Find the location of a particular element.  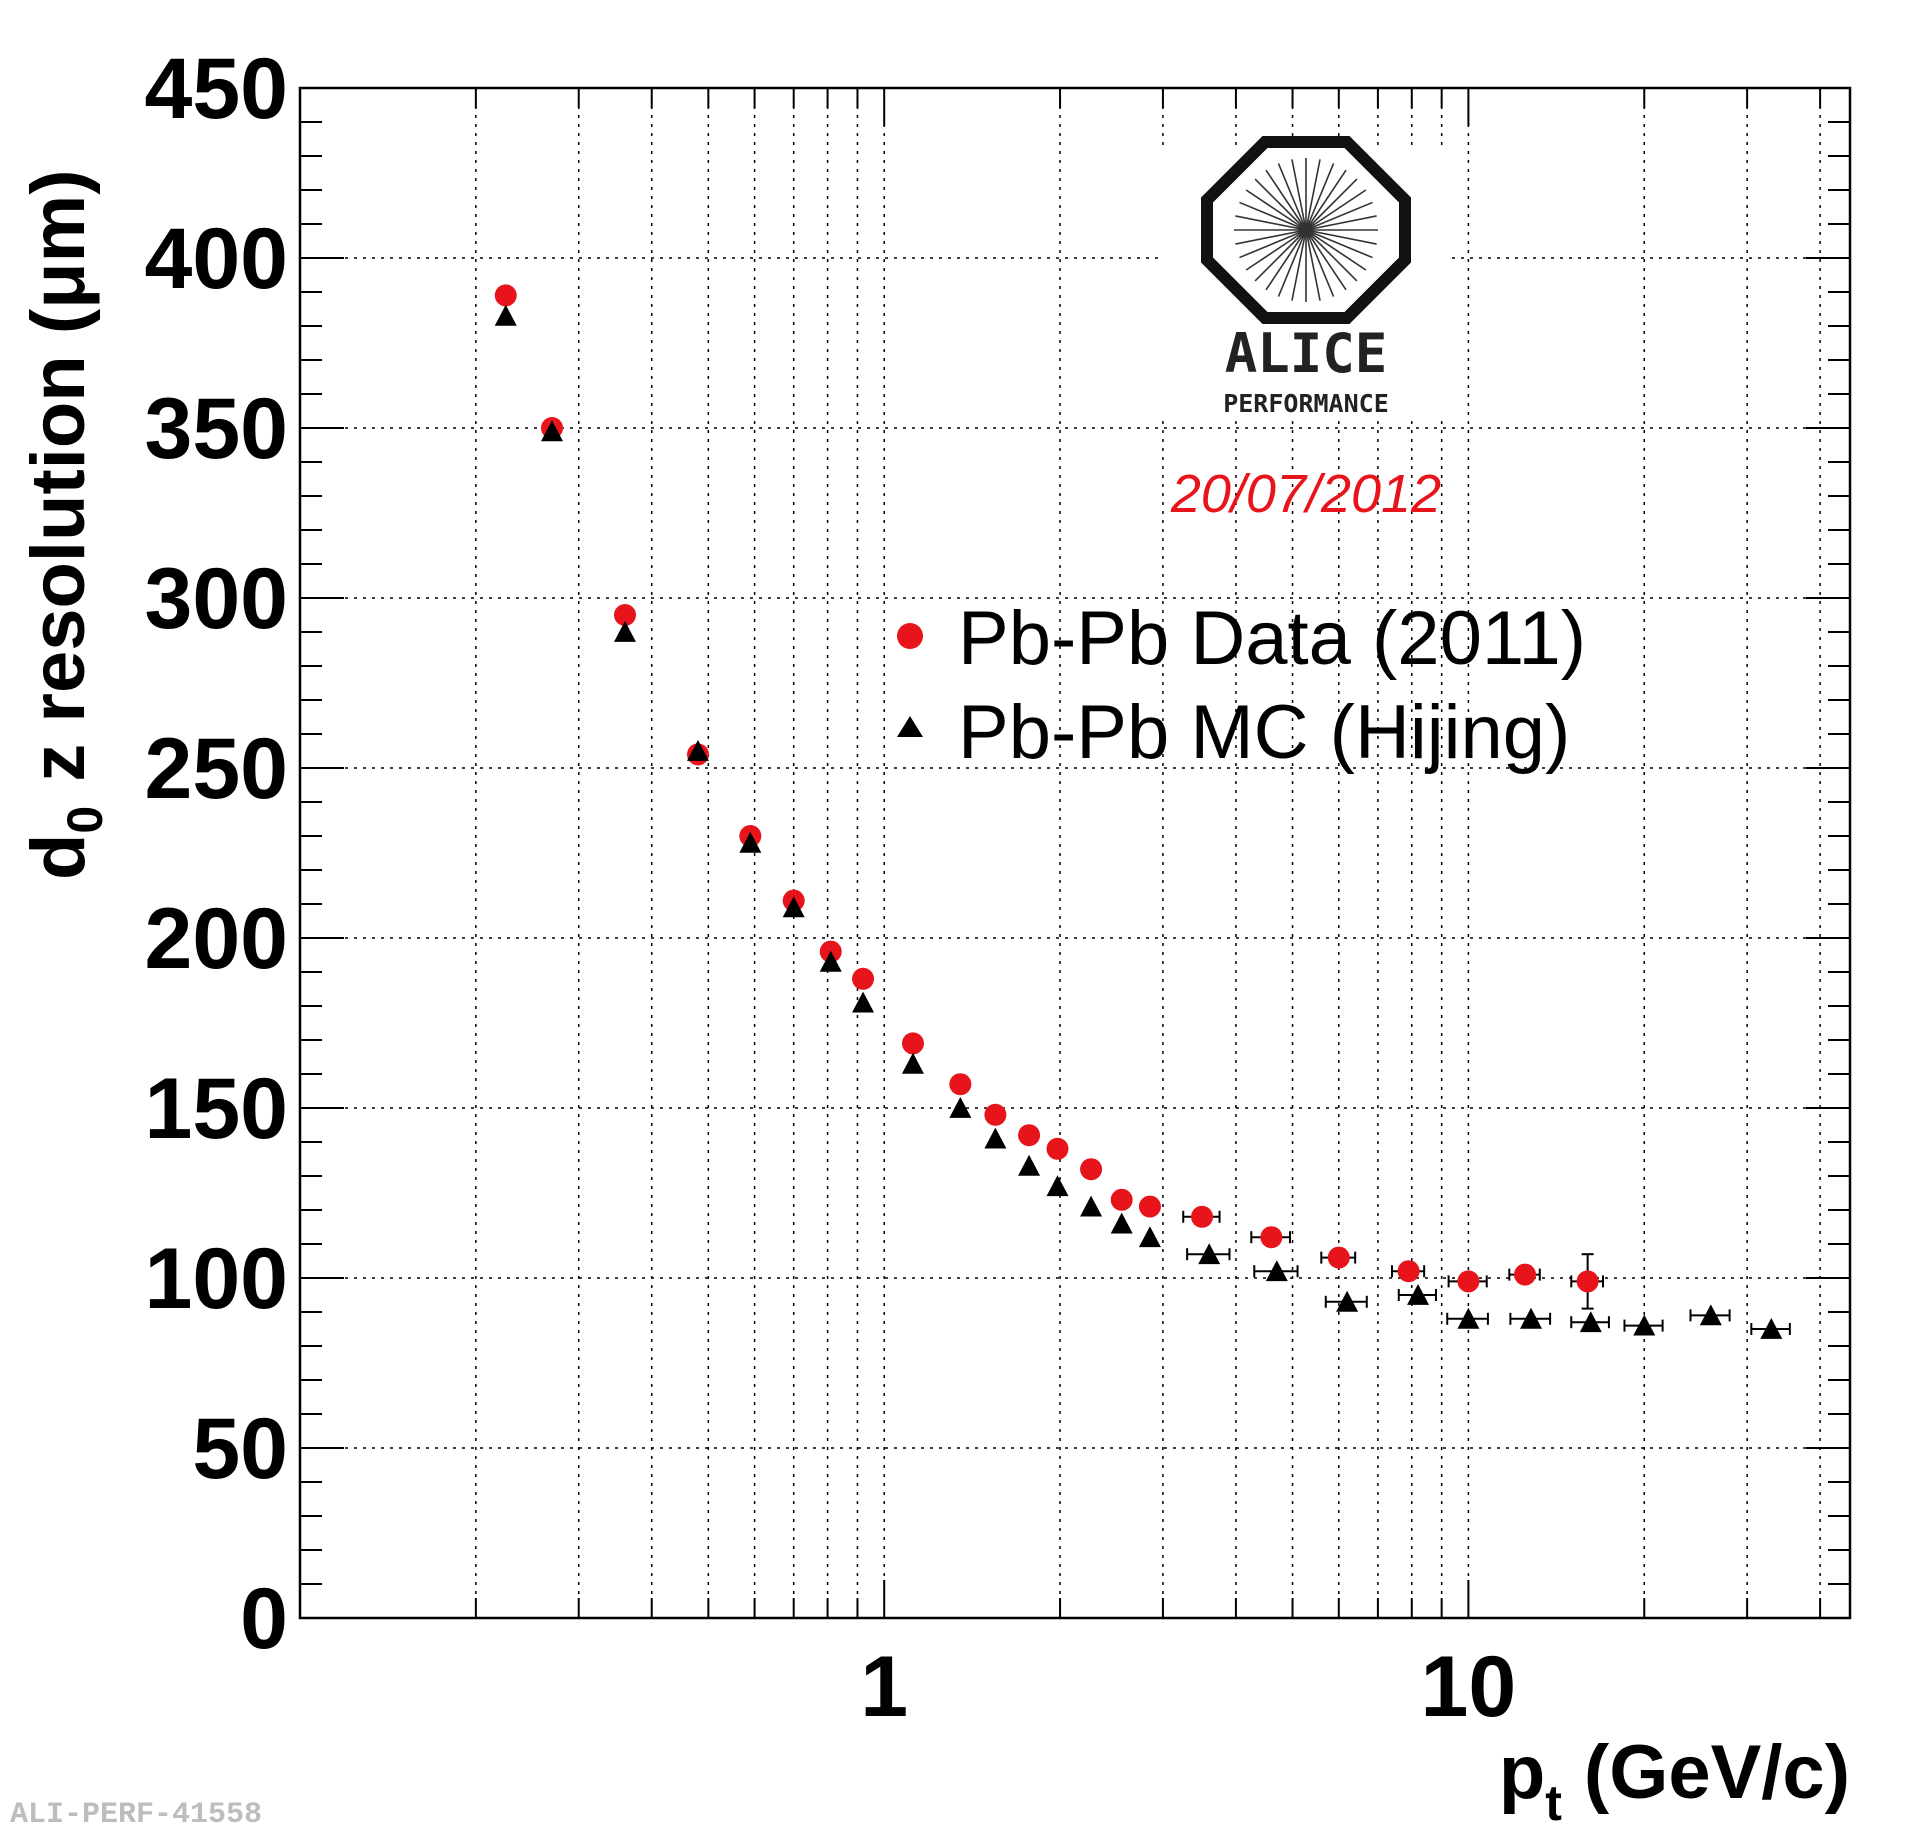

legend-label-data: Pb-Pb Data (2011) is located at coordinates (1272, 638).